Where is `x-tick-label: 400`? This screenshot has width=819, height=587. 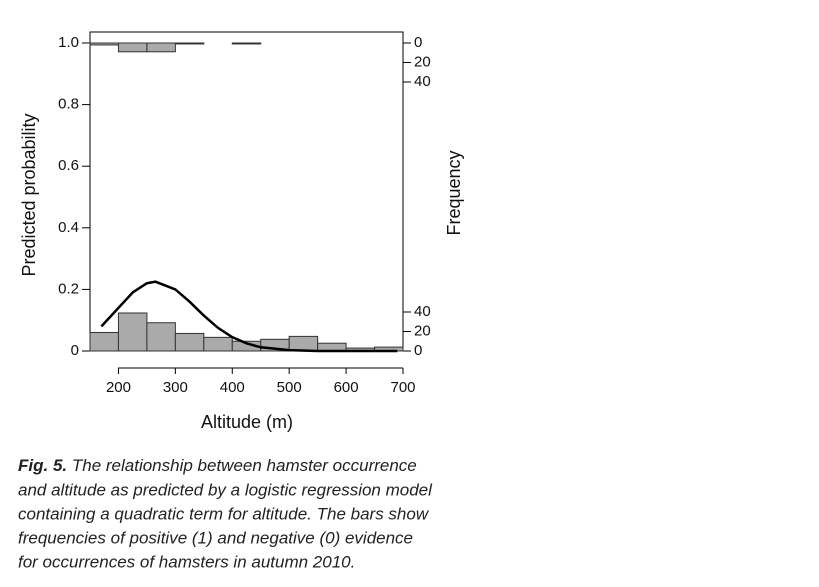 x-tick-label: 400 is located at coordinates (232, 387).